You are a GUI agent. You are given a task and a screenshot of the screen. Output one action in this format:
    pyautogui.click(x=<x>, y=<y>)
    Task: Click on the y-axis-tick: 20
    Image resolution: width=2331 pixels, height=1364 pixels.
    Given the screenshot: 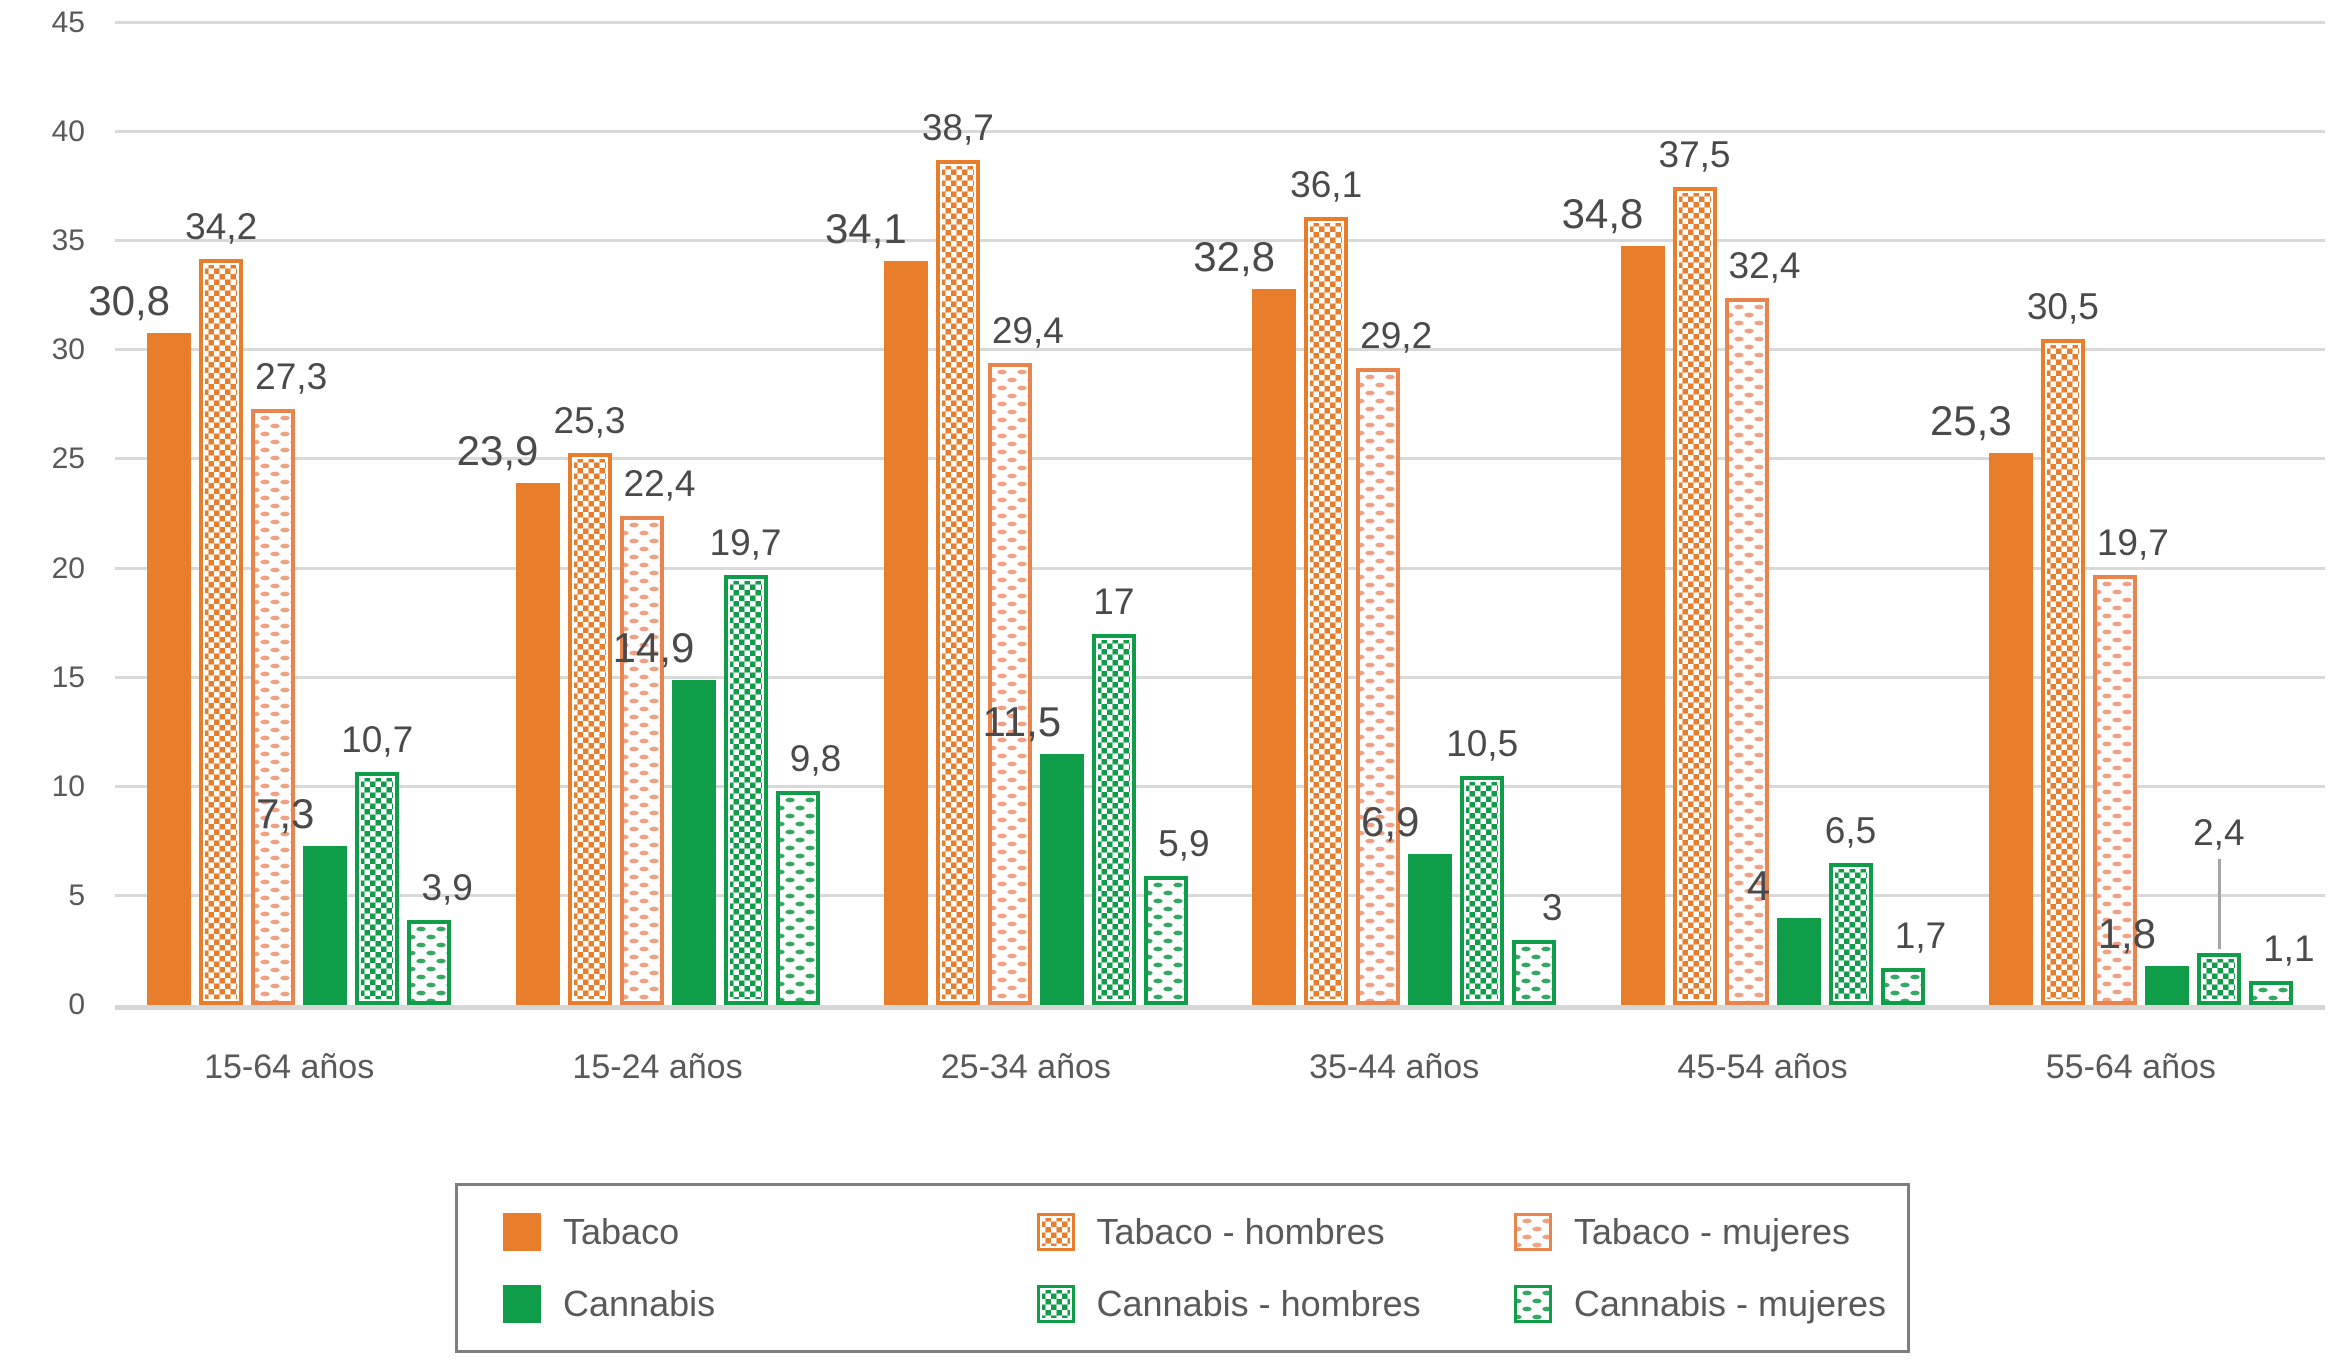 What is the action you would take?
    pyautogui.click(x=68, y=568)
    